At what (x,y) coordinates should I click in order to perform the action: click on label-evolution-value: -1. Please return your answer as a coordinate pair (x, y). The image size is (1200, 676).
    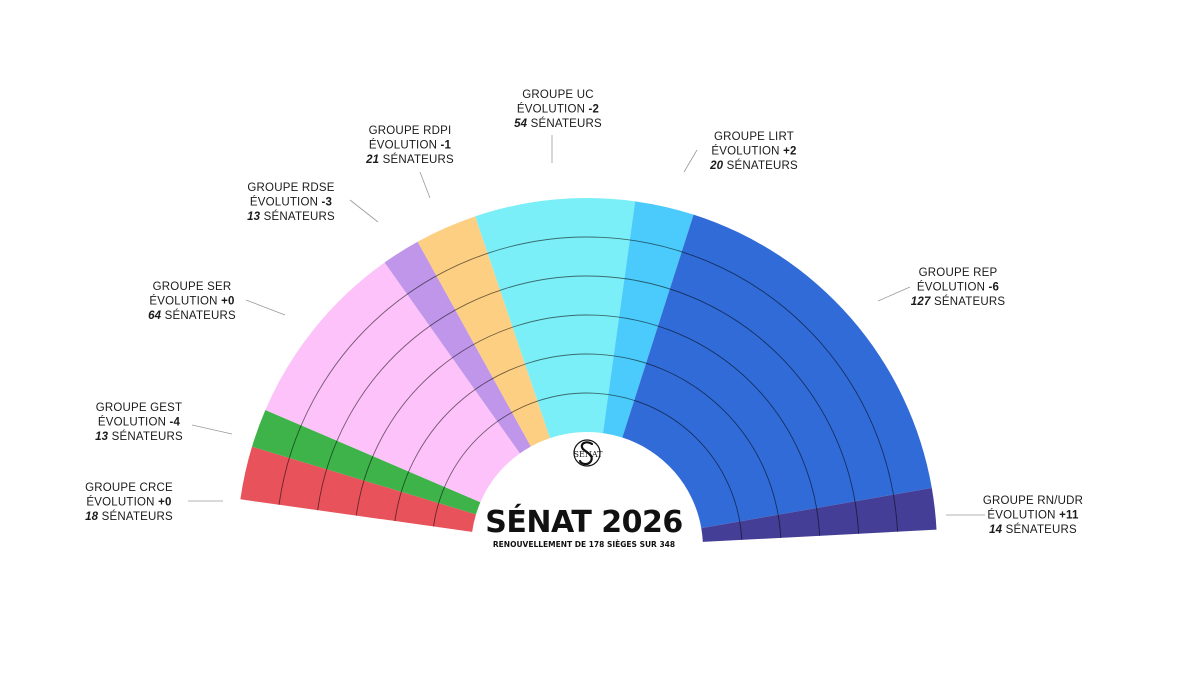
    Looking at the image, I should click on (446, 146).